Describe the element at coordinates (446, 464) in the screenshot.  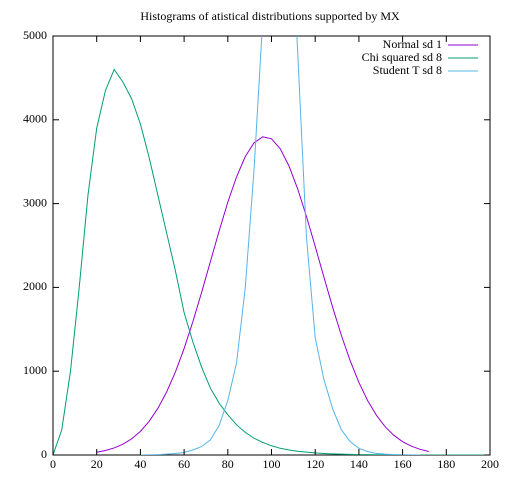
I see `x-tick-label: 180` at that location.